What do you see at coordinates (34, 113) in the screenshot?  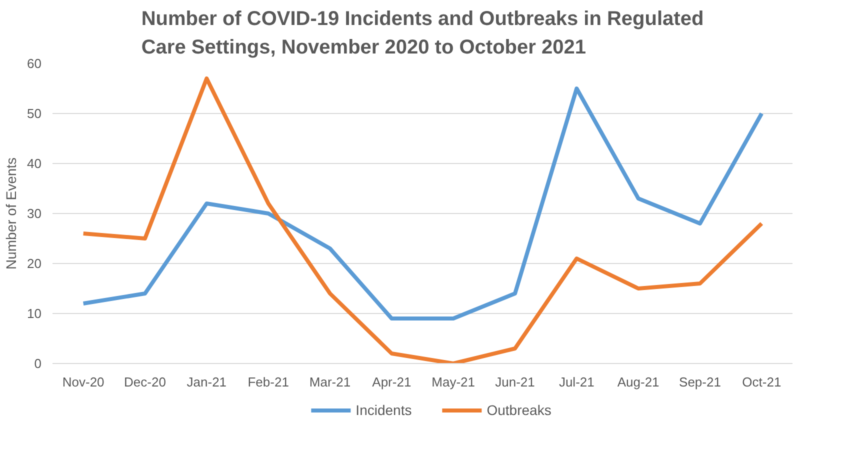 I see `y-tick-label: 50` at bounding box center [34, 113].